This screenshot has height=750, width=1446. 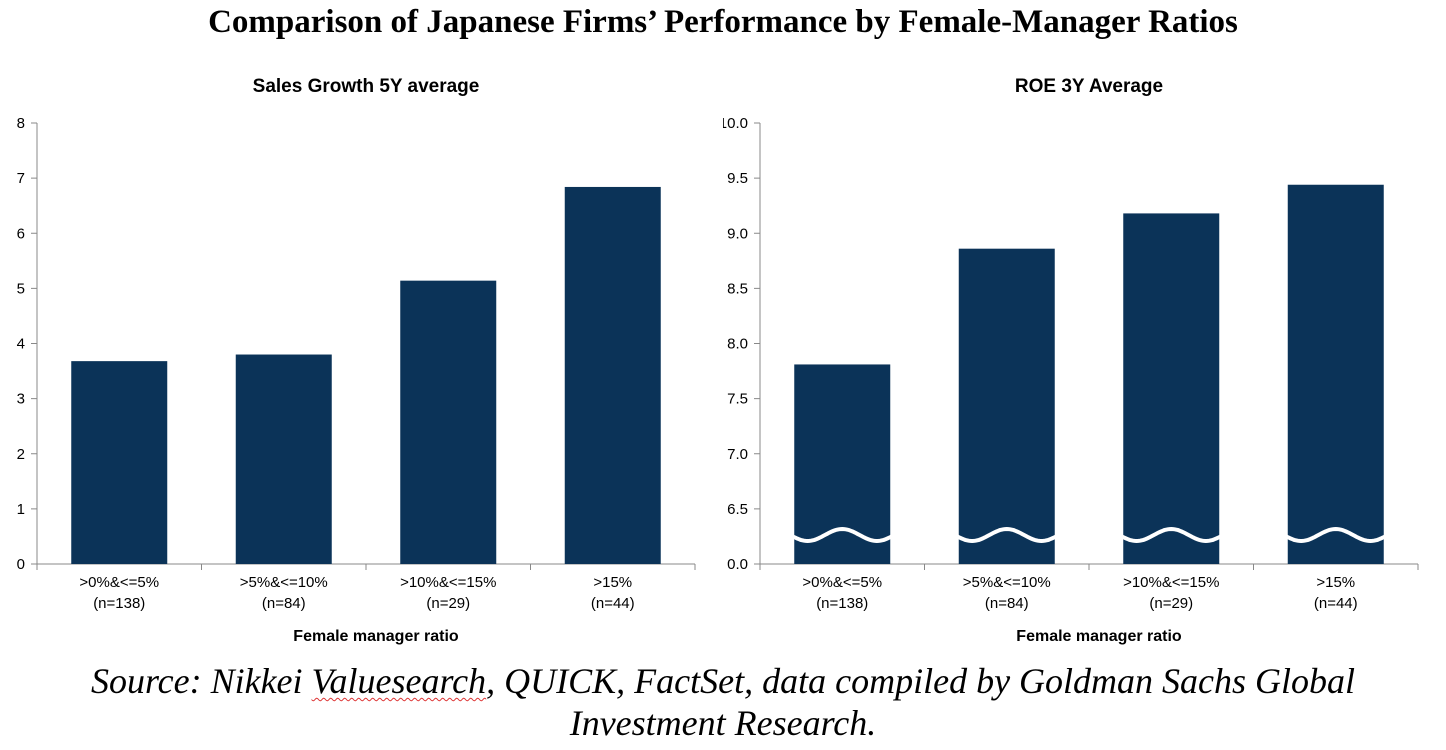 I want to click on y-tick-label: 10.0, so click(x=735, y=123).